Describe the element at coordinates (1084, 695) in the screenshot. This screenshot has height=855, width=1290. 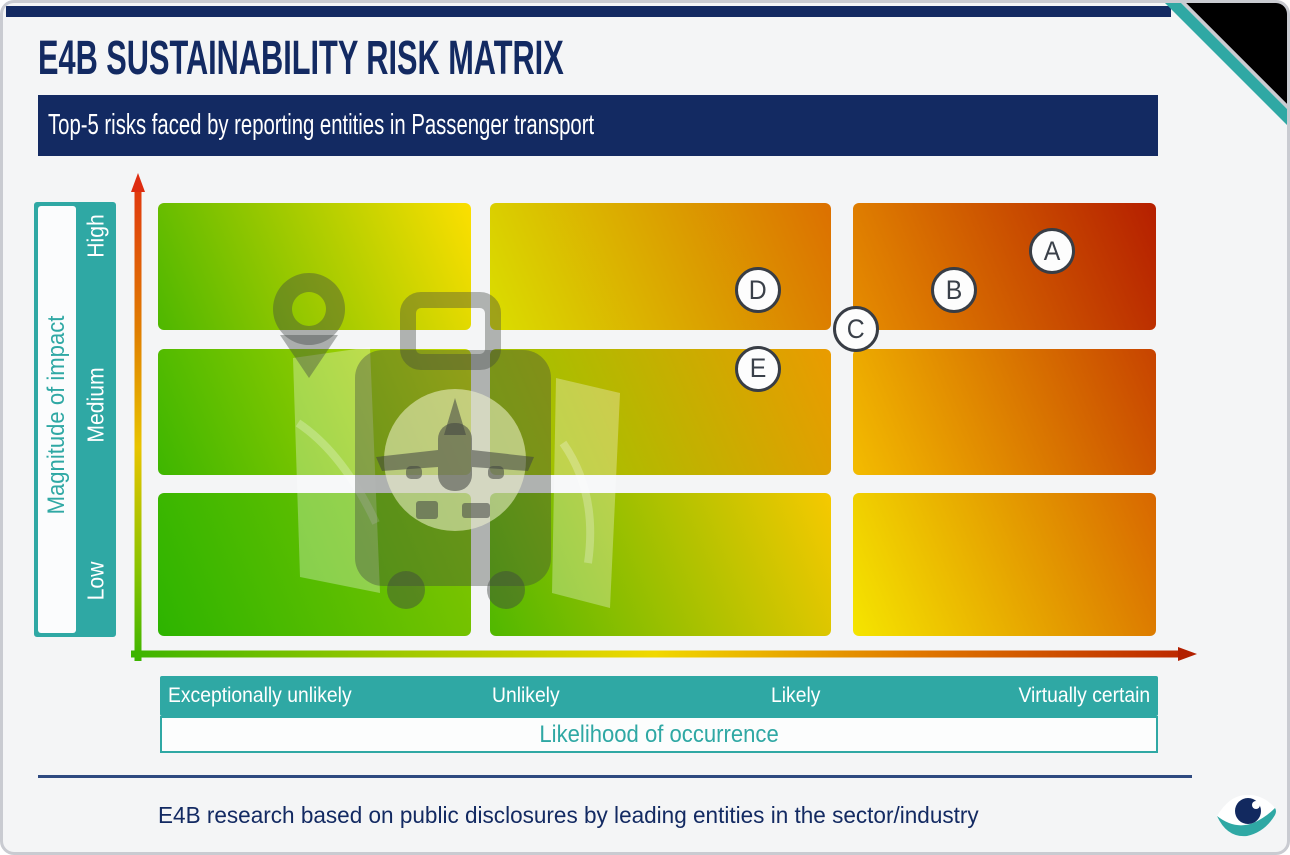
I see `x-tick-virtually-certain: Virtually certain` at that location.